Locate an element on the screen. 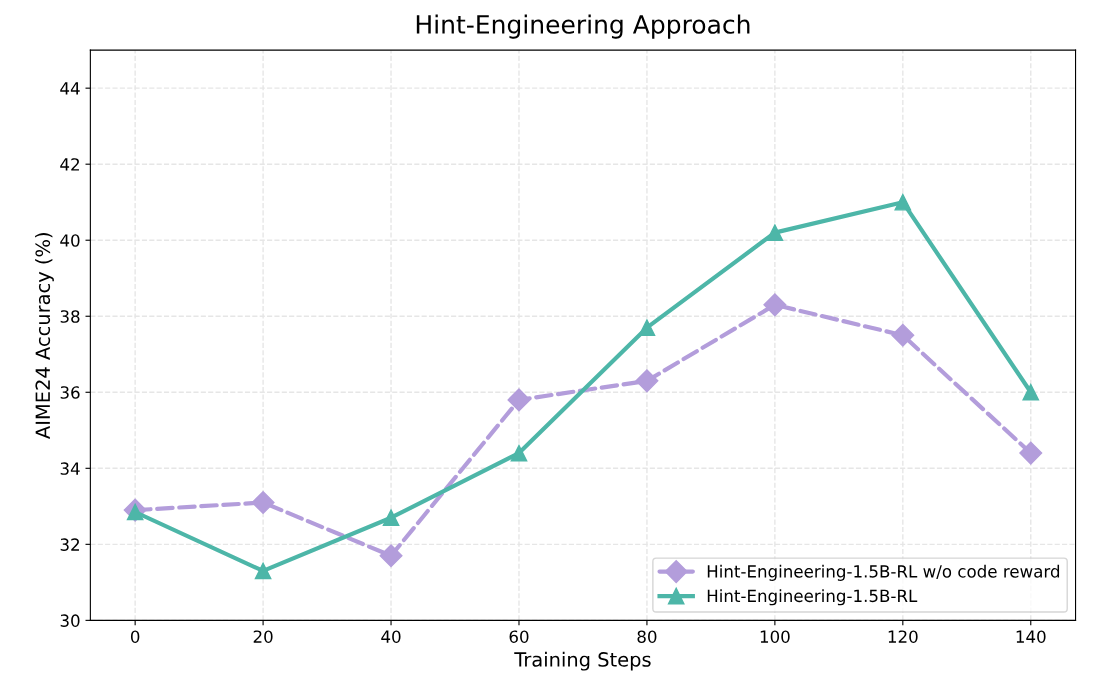  y-tick-label: 42 is located at coordinates (69, 164).